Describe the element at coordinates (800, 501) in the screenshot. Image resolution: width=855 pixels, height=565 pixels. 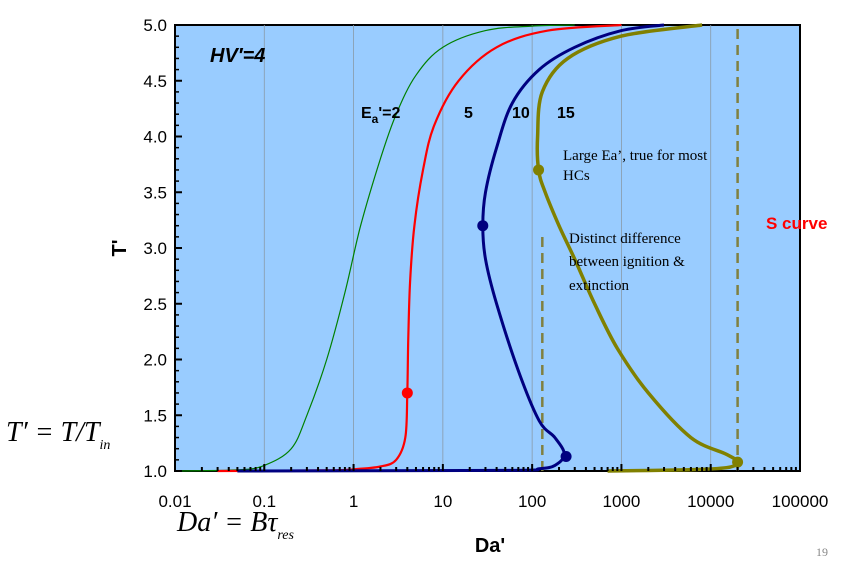
I see `x-tick-label: 100000` at that location.